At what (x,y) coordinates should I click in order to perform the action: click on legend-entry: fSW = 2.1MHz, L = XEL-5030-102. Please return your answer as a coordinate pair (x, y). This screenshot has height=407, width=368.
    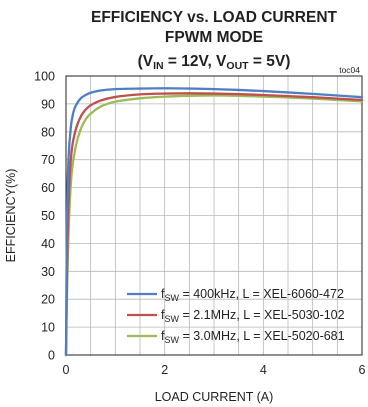
    Looking at the image, I should click on (253, 316).